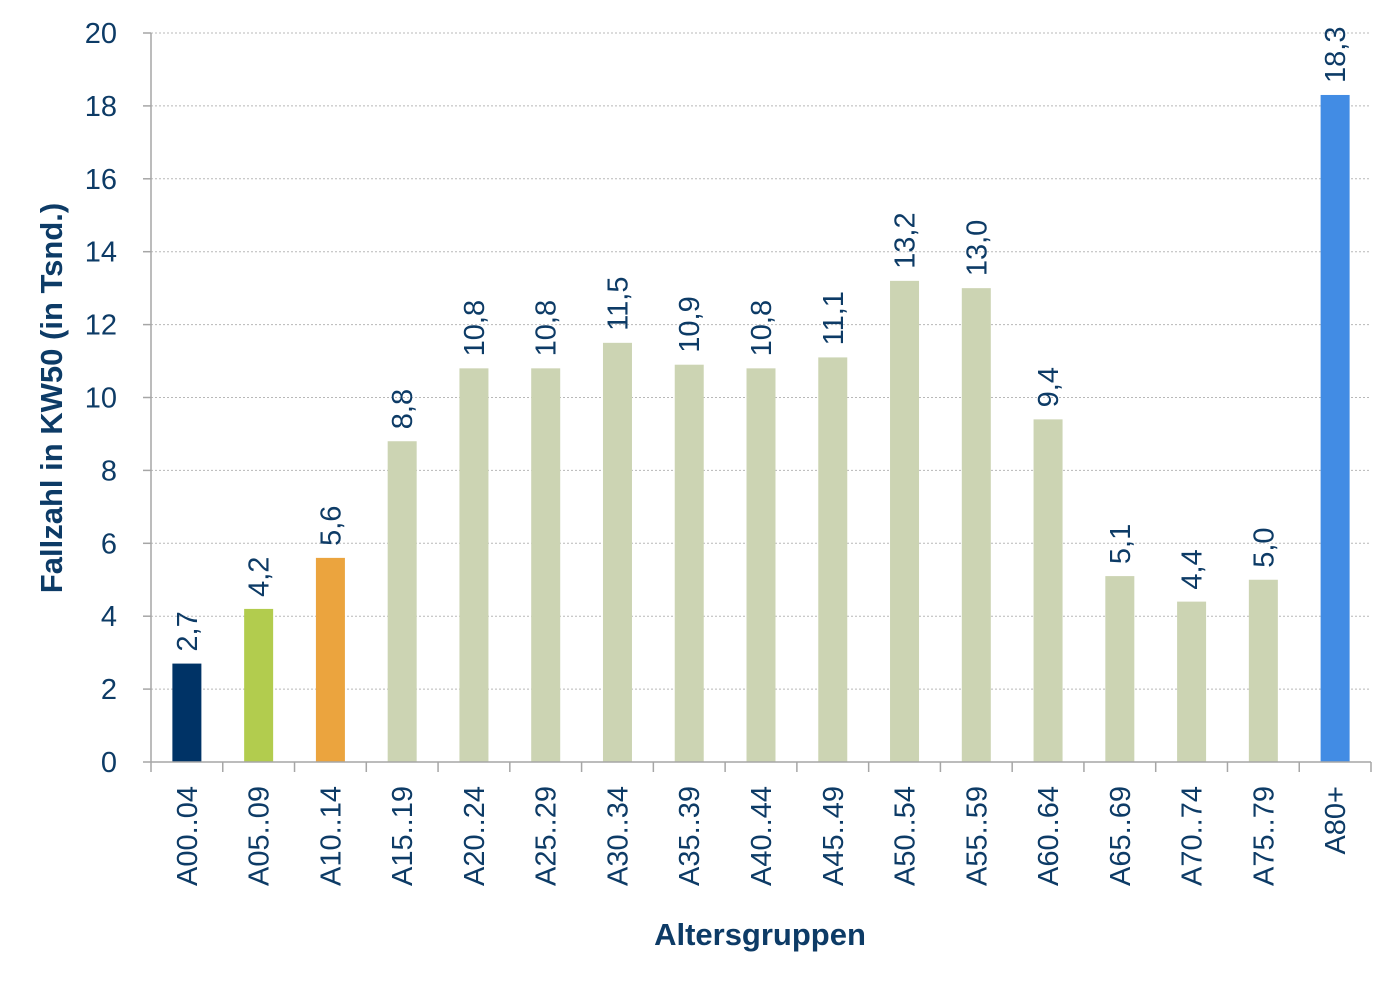  I want to click on data-label: 5,0, so click(1264, 547).